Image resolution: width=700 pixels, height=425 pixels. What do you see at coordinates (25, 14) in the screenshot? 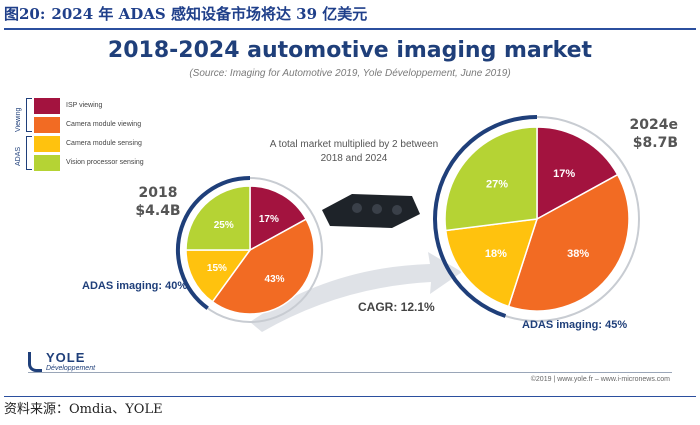
I see `figure-number: 图20:` at bounding box center [25, 14].